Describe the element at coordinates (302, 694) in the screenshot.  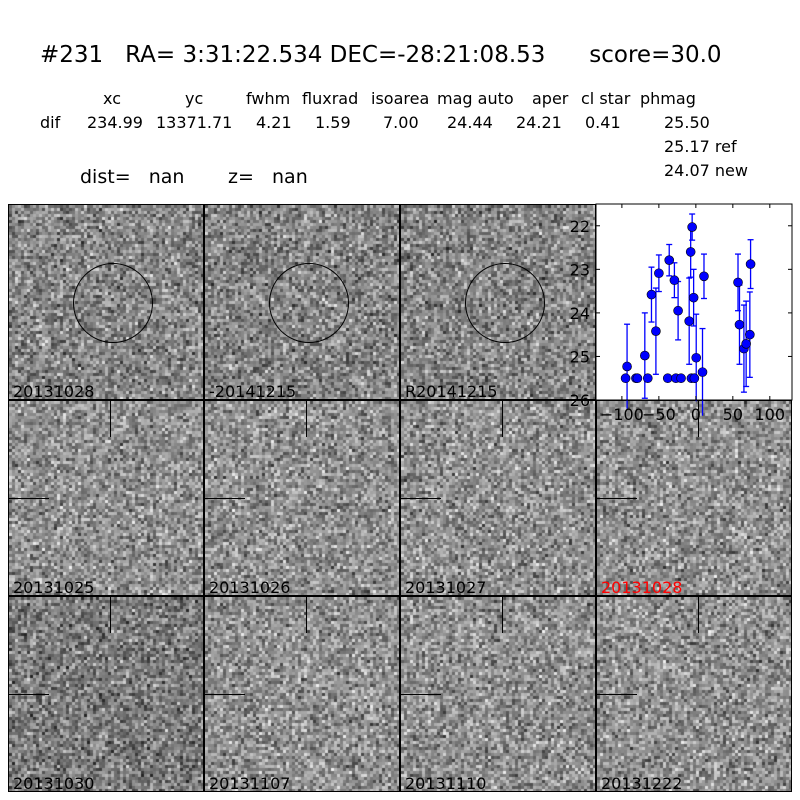
I see `image-stamp: 20131107` at that location.